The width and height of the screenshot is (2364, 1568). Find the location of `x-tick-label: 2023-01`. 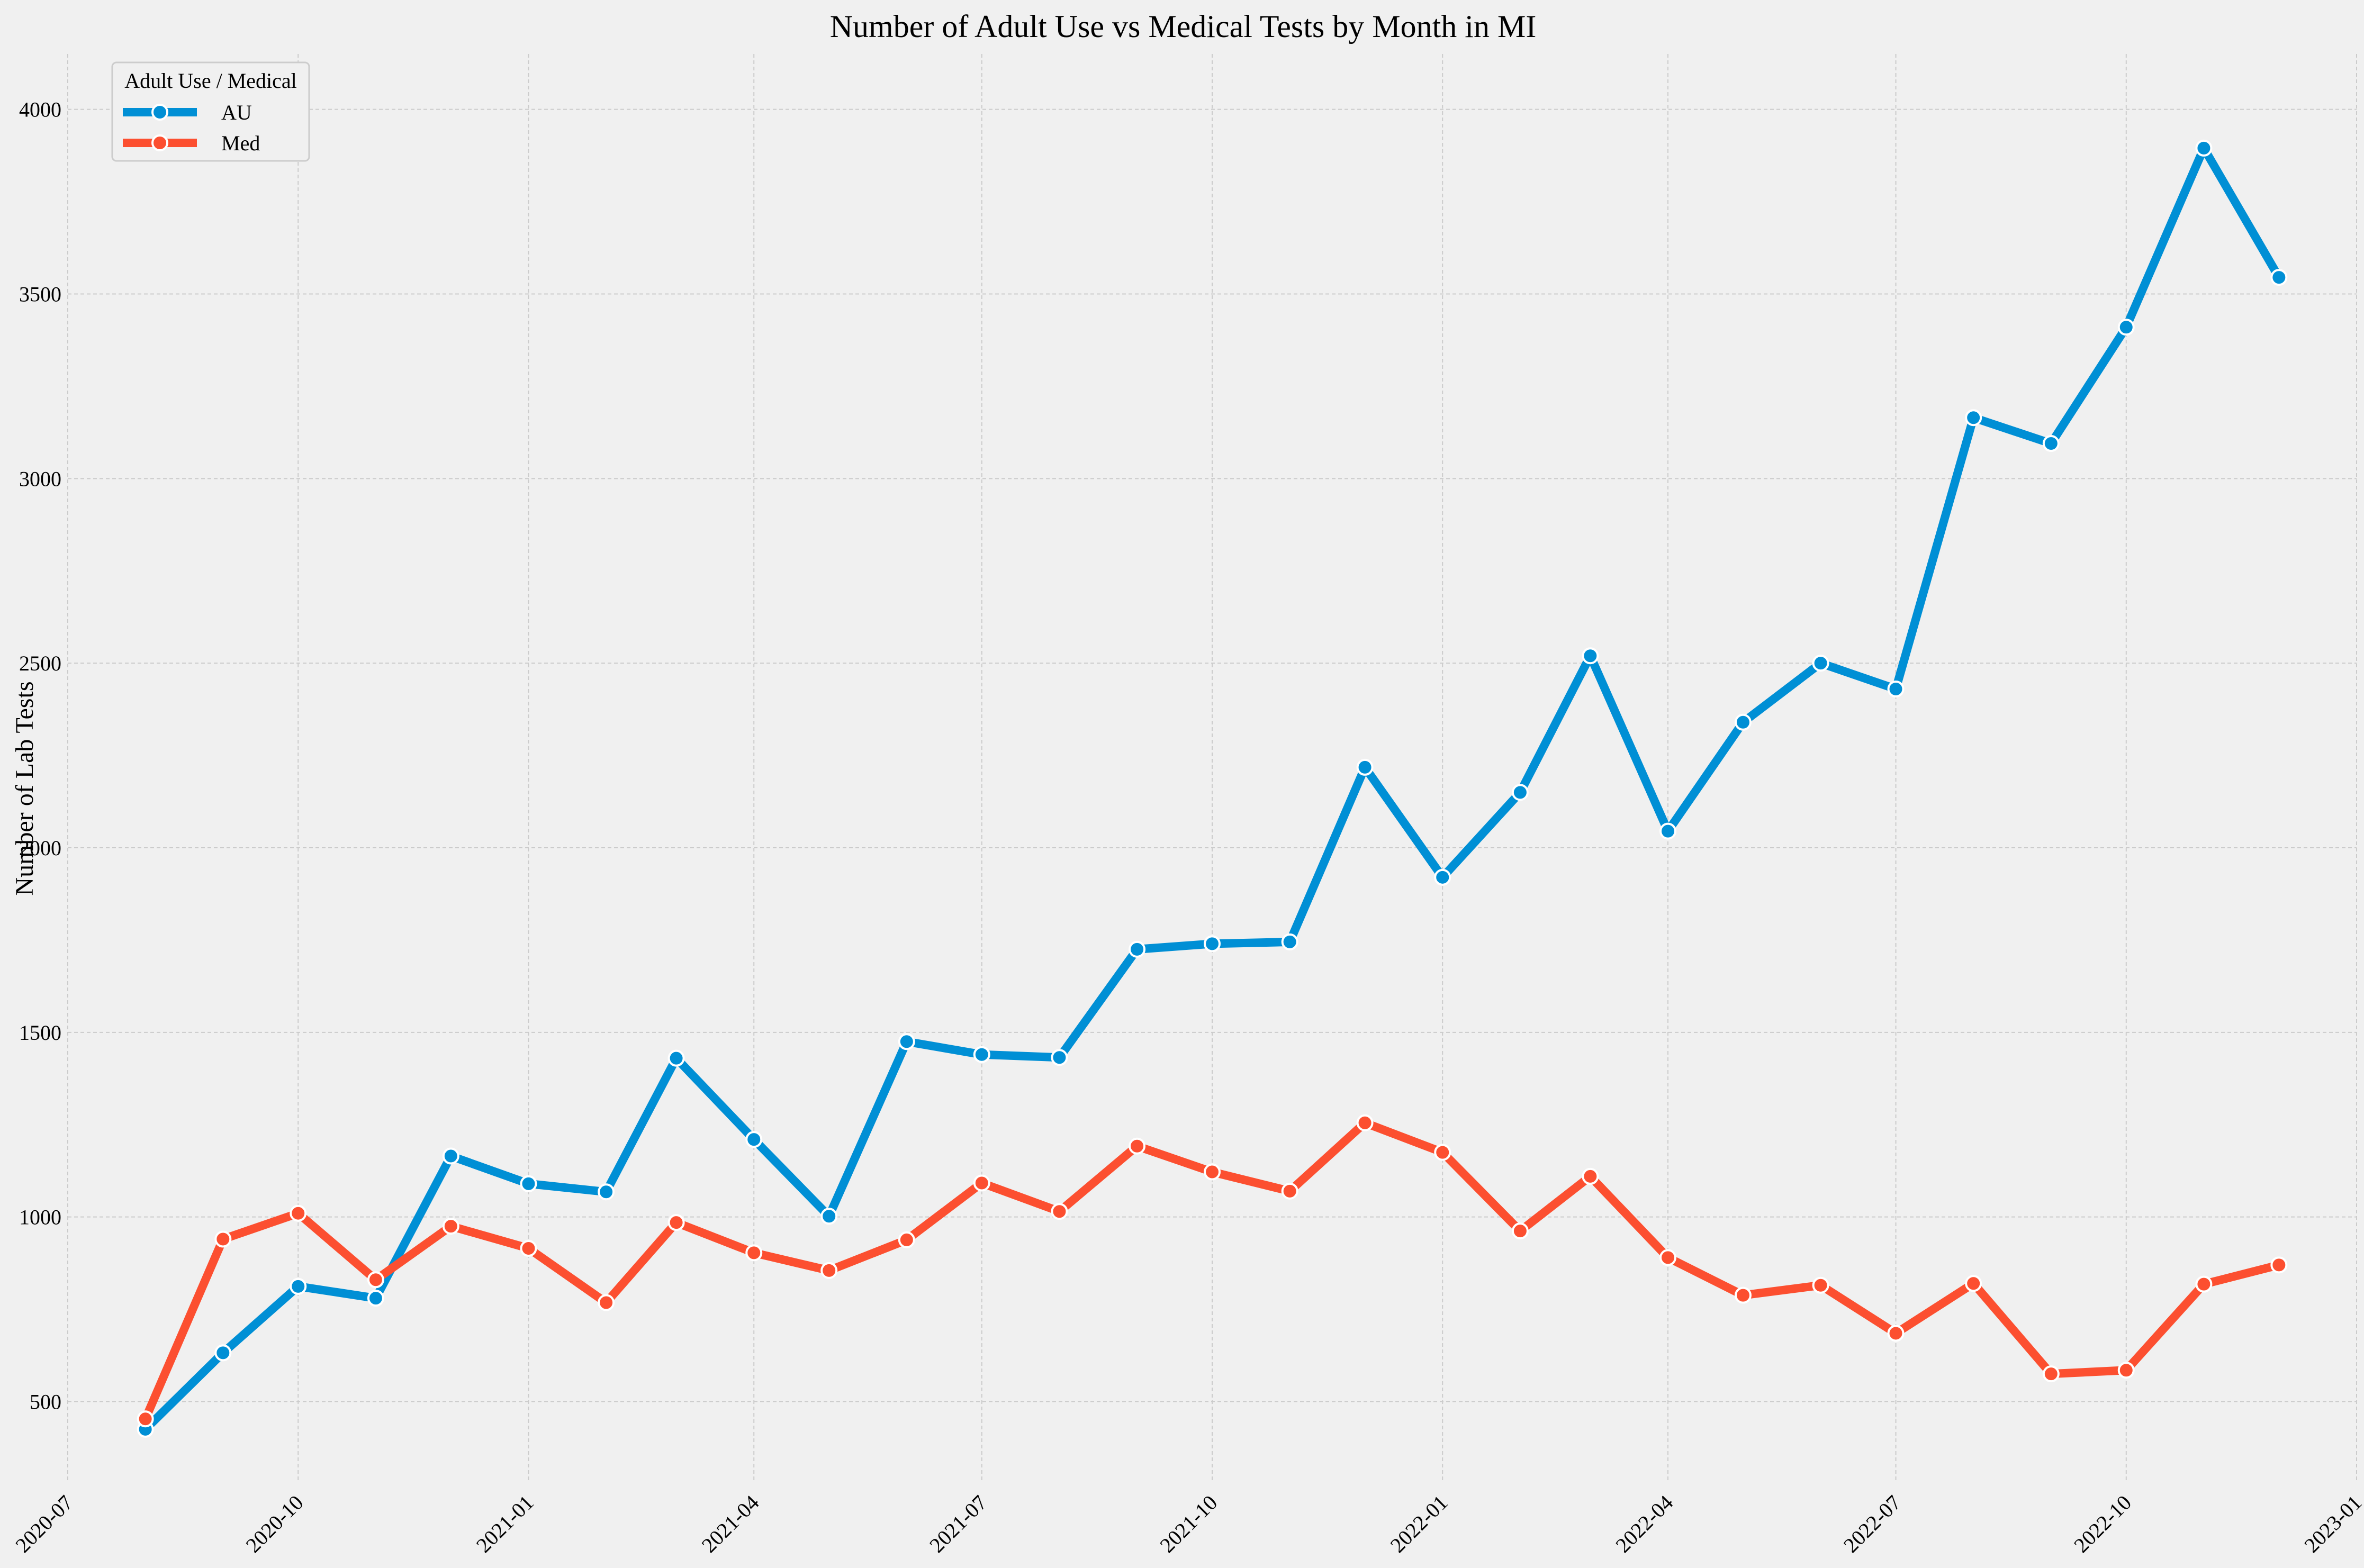

x-tick-label: 2023-01 is located at coordinates (2332, 1524).